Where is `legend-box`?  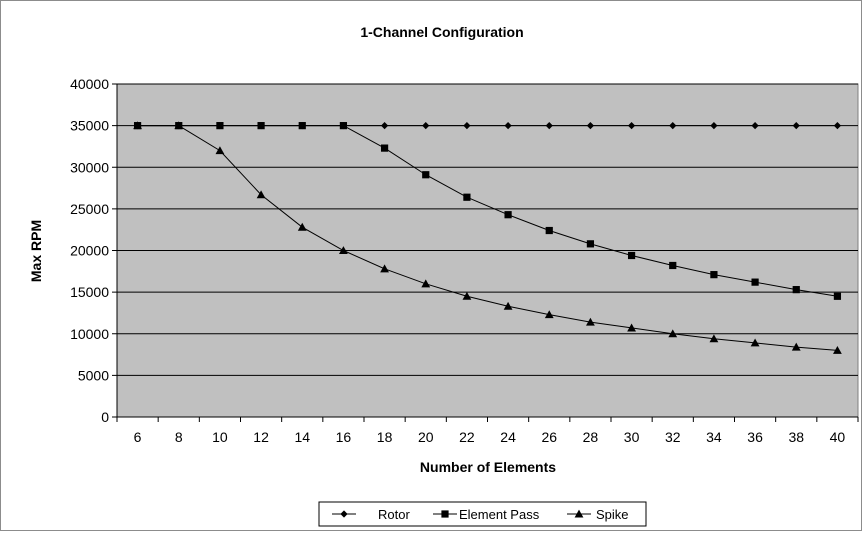 legend-box is located at coordinates (482, 514).